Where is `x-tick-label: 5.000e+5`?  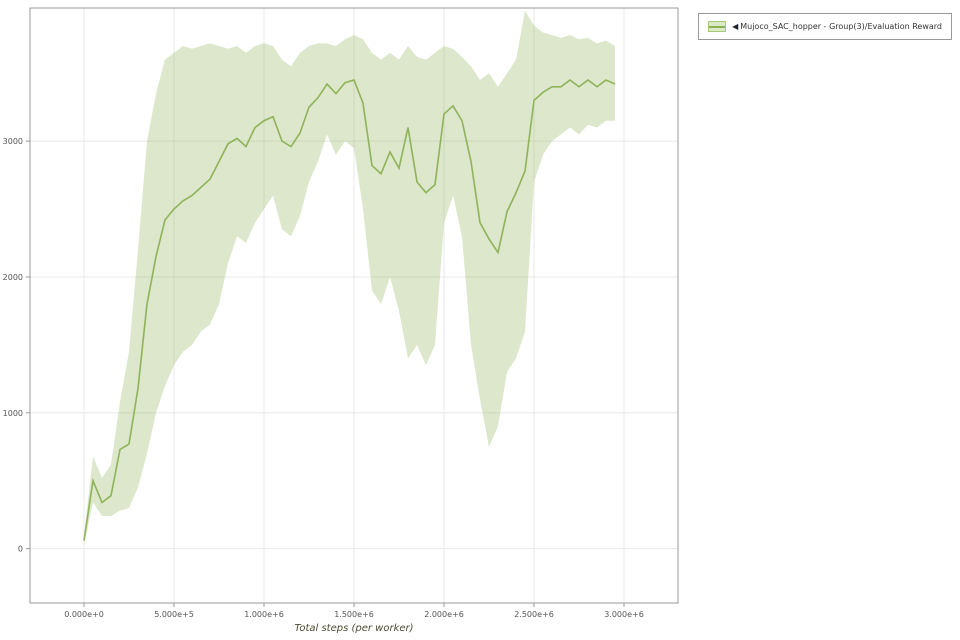 x-tick-label: 5.000e+5 is located at coordinates (174, 614).